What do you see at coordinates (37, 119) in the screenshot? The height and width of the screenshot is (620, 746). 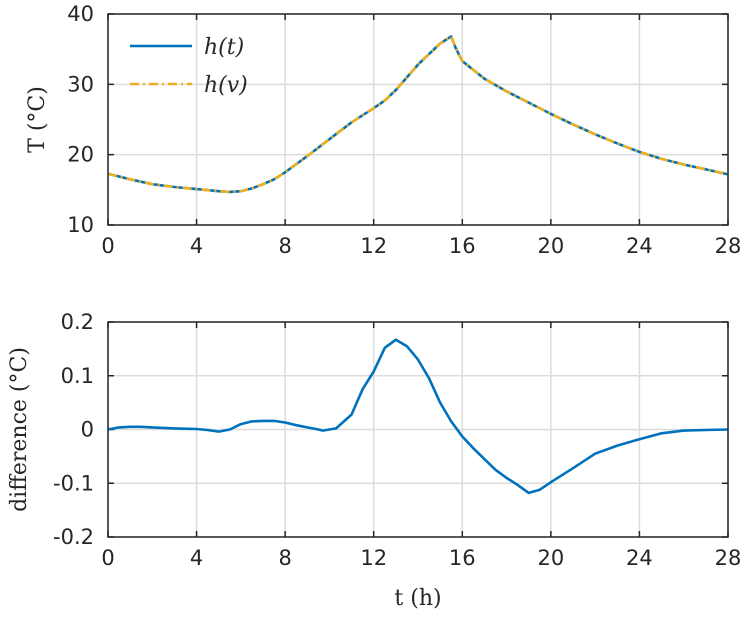 I see `y-axis-label: T (°C)` at bounding box center [37, 119].